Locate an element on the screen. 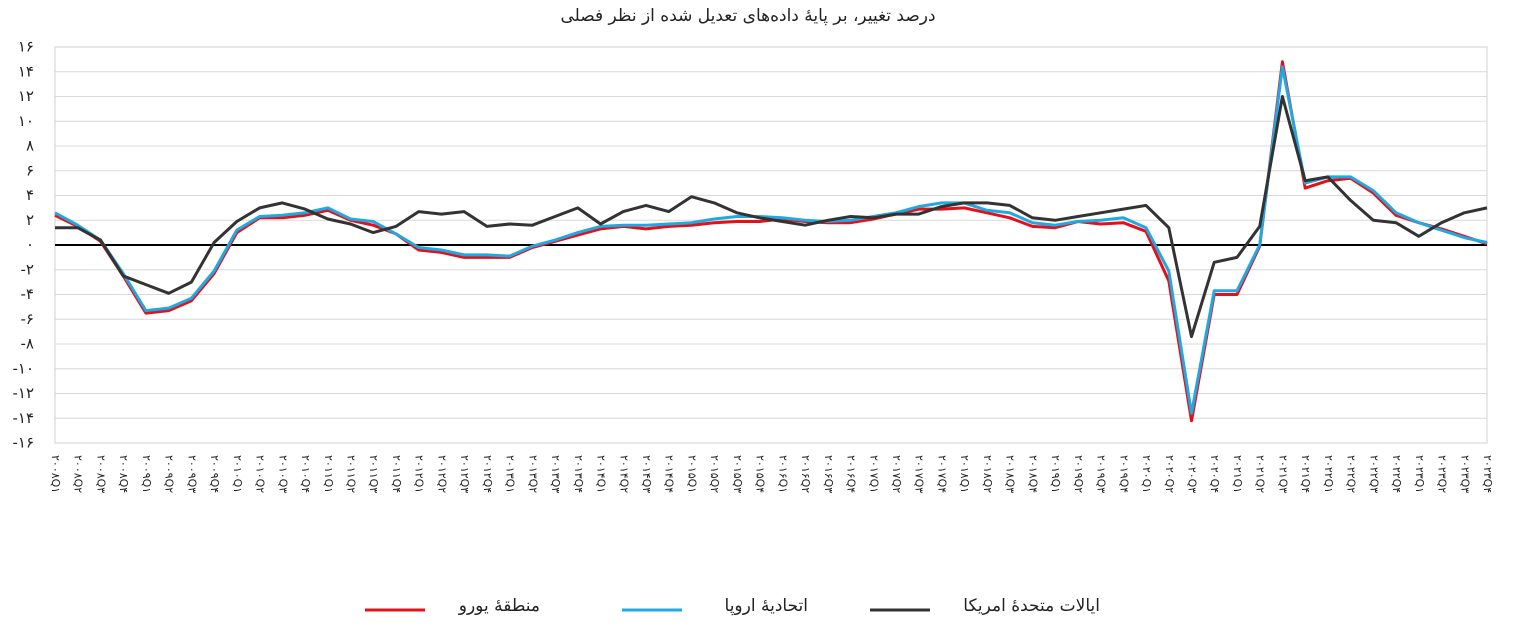 This screenshot has width=1518, height=641. x-tick-label: ۲۰۱۷Q۲ is located at coordinates (896, 474).